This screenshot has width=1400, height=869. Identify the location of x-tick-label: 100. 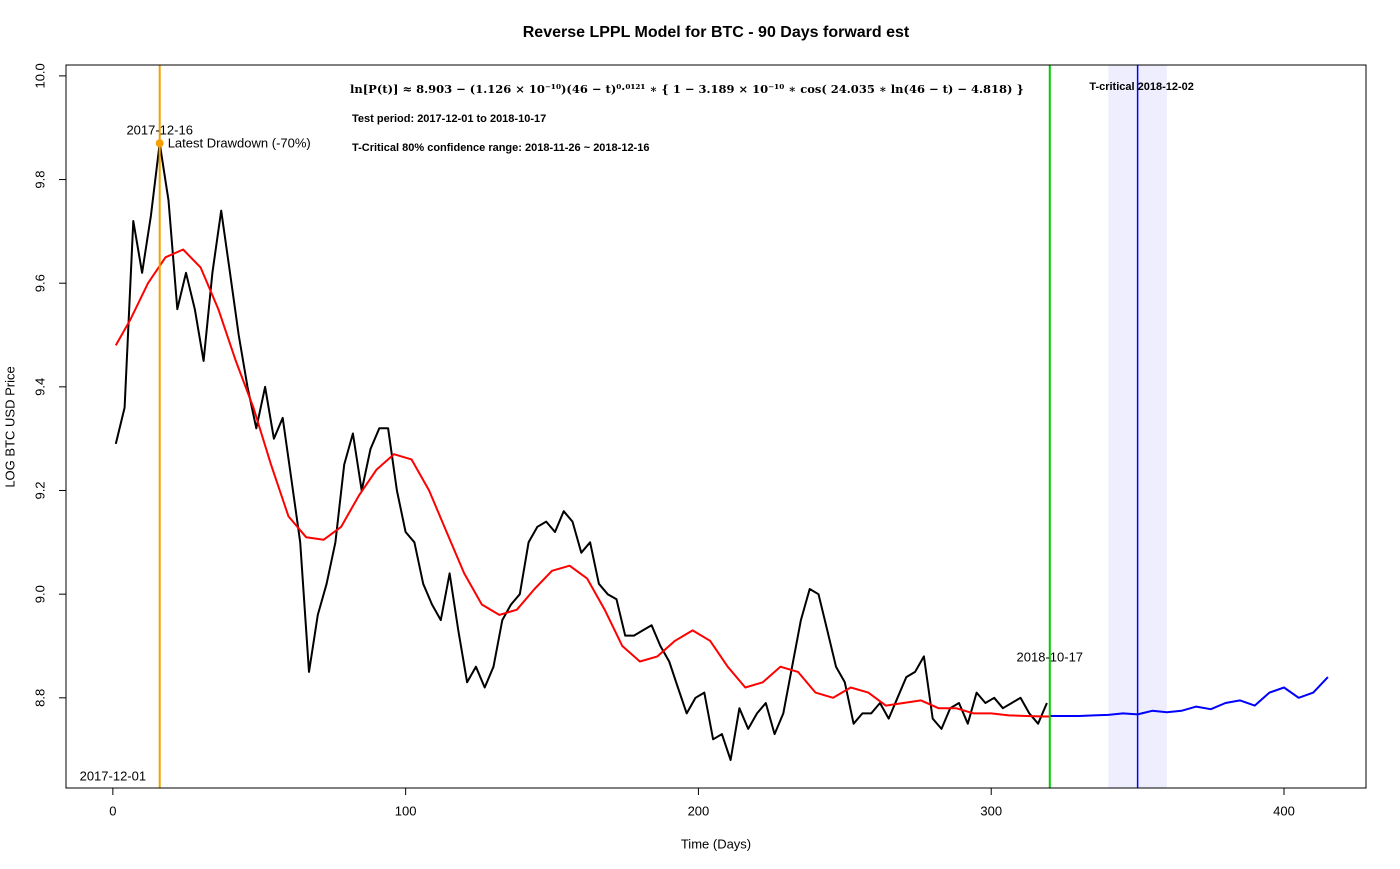
(406, 810).